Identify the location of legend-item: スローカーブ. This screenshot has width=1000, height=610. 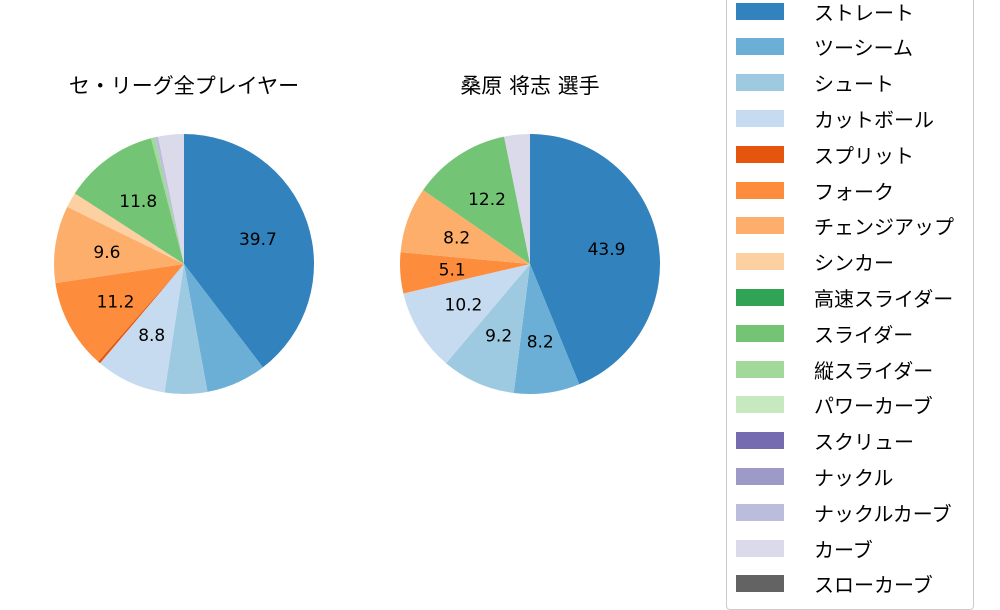
(834, 585).